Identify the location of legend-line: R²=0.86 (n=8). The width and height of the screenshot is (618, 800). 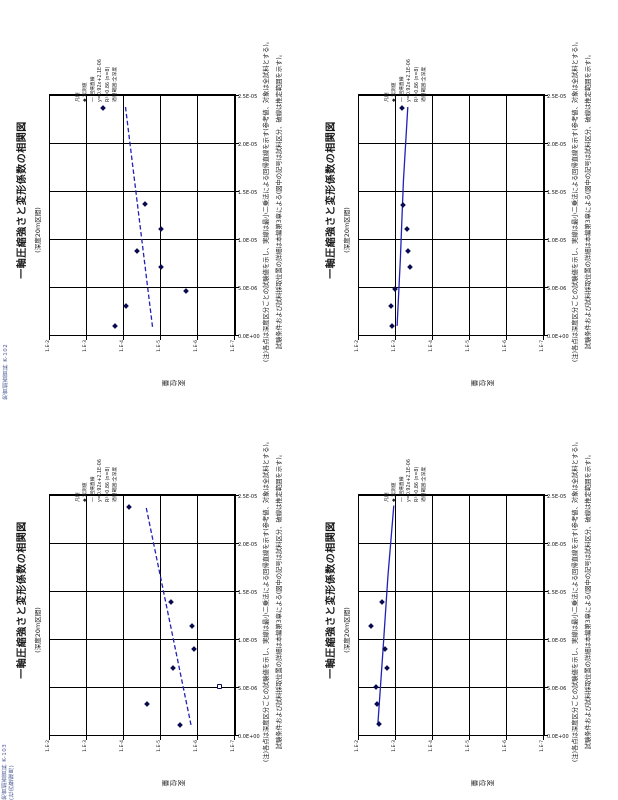
(108, 84).